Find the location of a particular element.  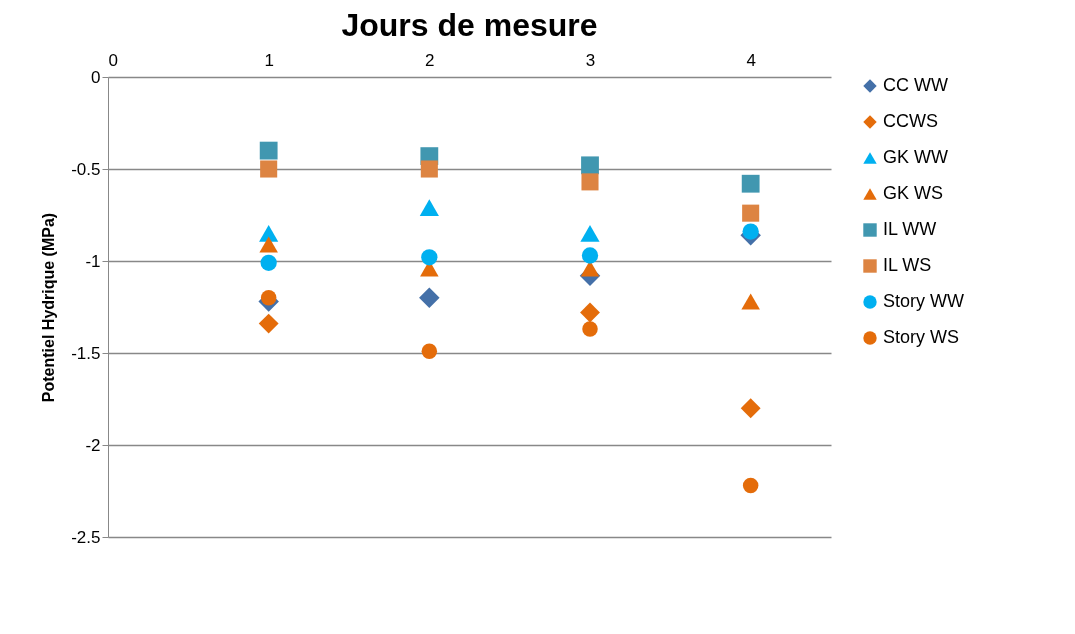

y-axis-title: Potentiel Hydrique (MPa) is located at coordinates (49, 307).